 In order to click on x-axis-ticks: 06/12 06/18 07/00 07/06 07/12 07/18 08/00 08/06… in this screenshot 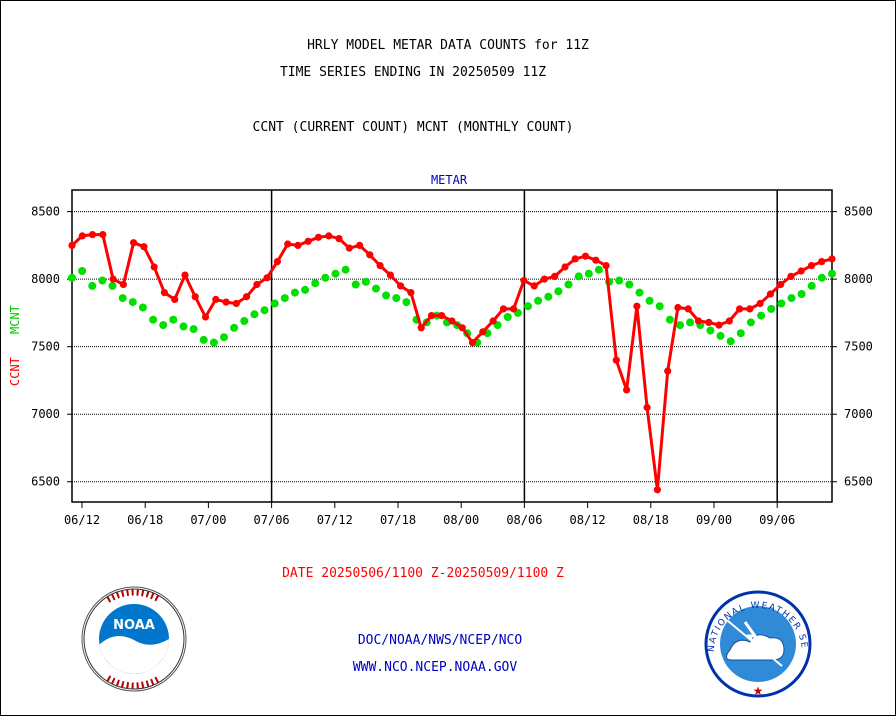, I will do `click(429, 514)`.